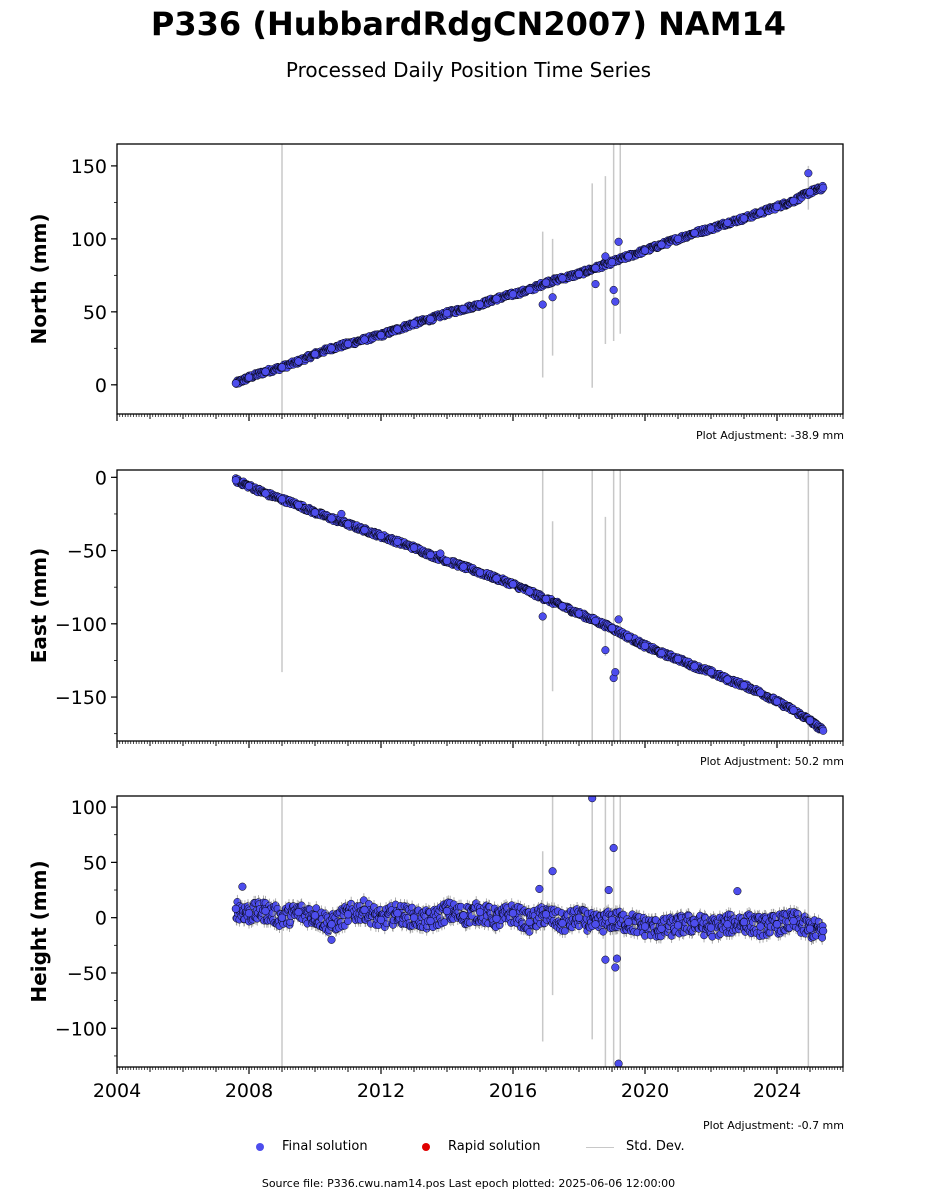  What do you see at coordinates (101, 386) in the screenshot?
I see `north-ytick-label-0: 0` at bounding box center [101, 386].